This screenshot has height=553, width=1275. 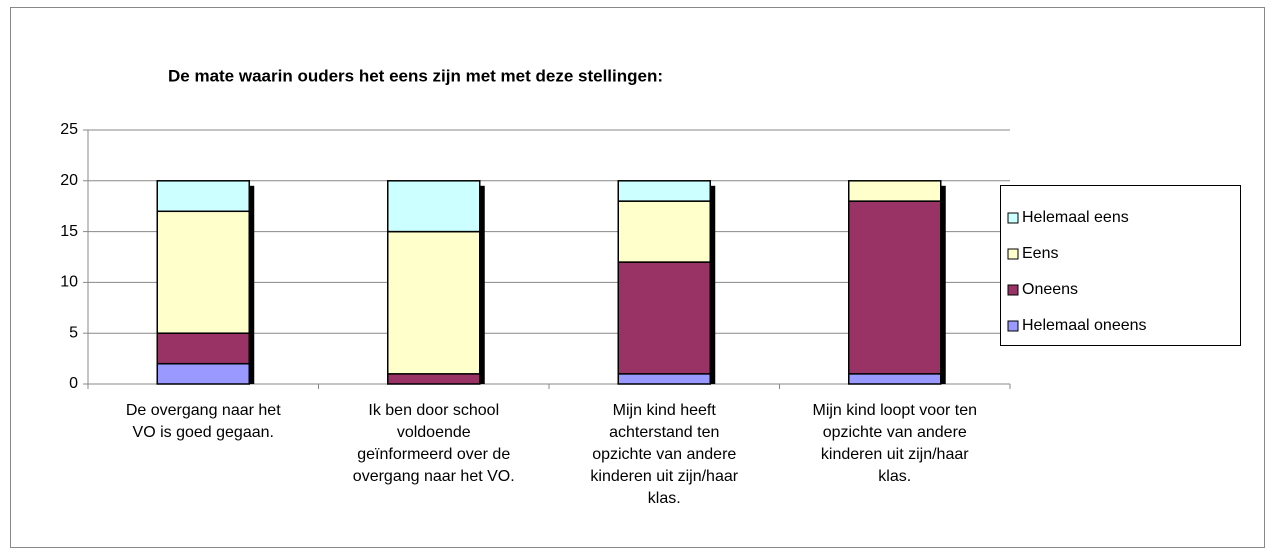 I want to click on legend-label: Helemaal eens, so click(x=1075, y=217).